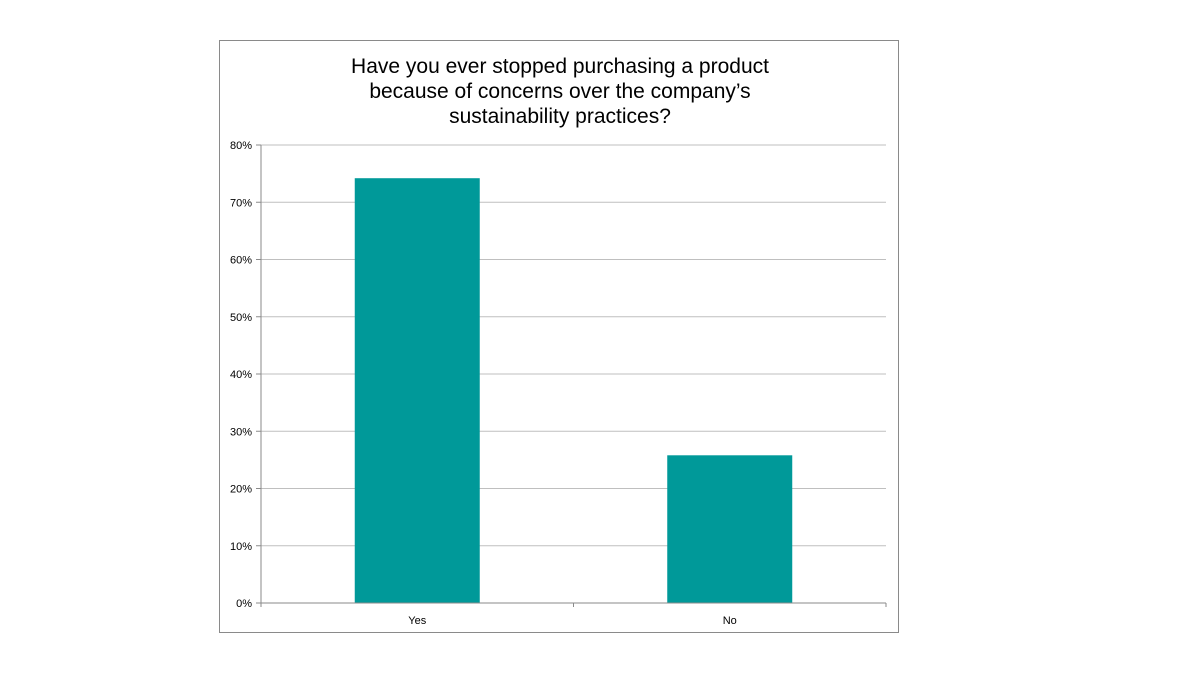 This screenshot has height=675, width=1200. I want to click on y-tick-label: 50%, so click(241, 318).